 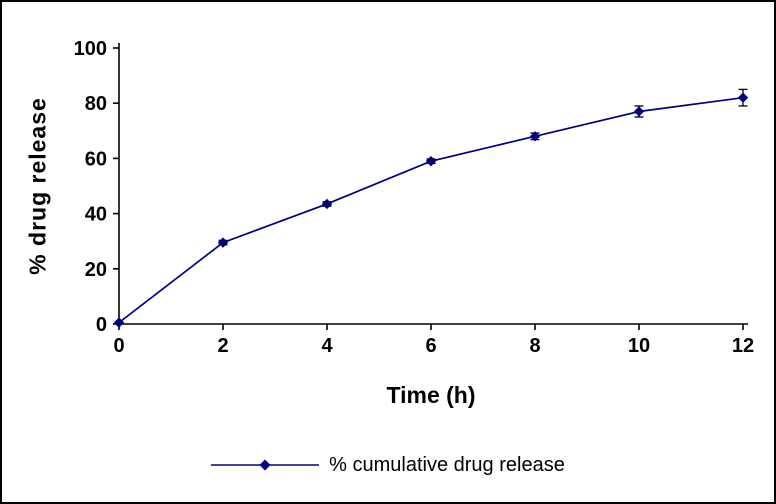 What do you see at coordinates (37, 186) in the screenshot?
I see `y-axis-title: % drug release` at bounding box center [37, 186].